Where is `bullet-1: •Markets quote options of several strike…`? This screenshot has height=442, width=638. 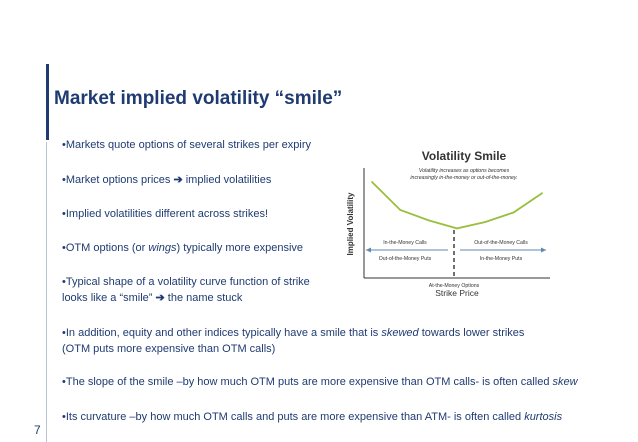 bullet-1: •Markets quote options of several strike… is located at coordinates (186, 145).